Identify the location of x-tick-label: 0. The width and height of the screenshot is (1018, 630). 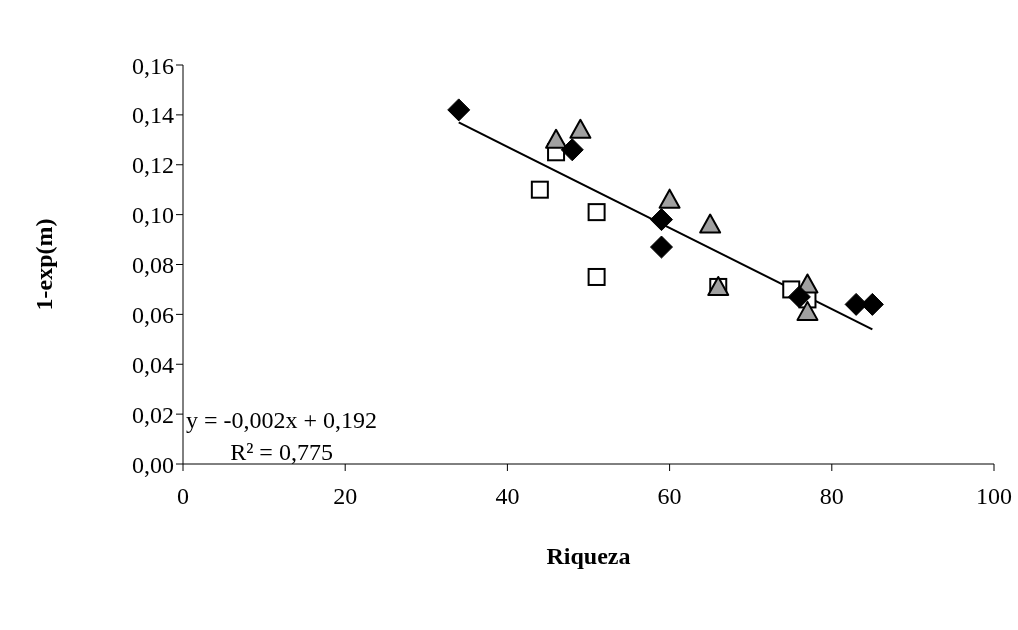
(183, 496).